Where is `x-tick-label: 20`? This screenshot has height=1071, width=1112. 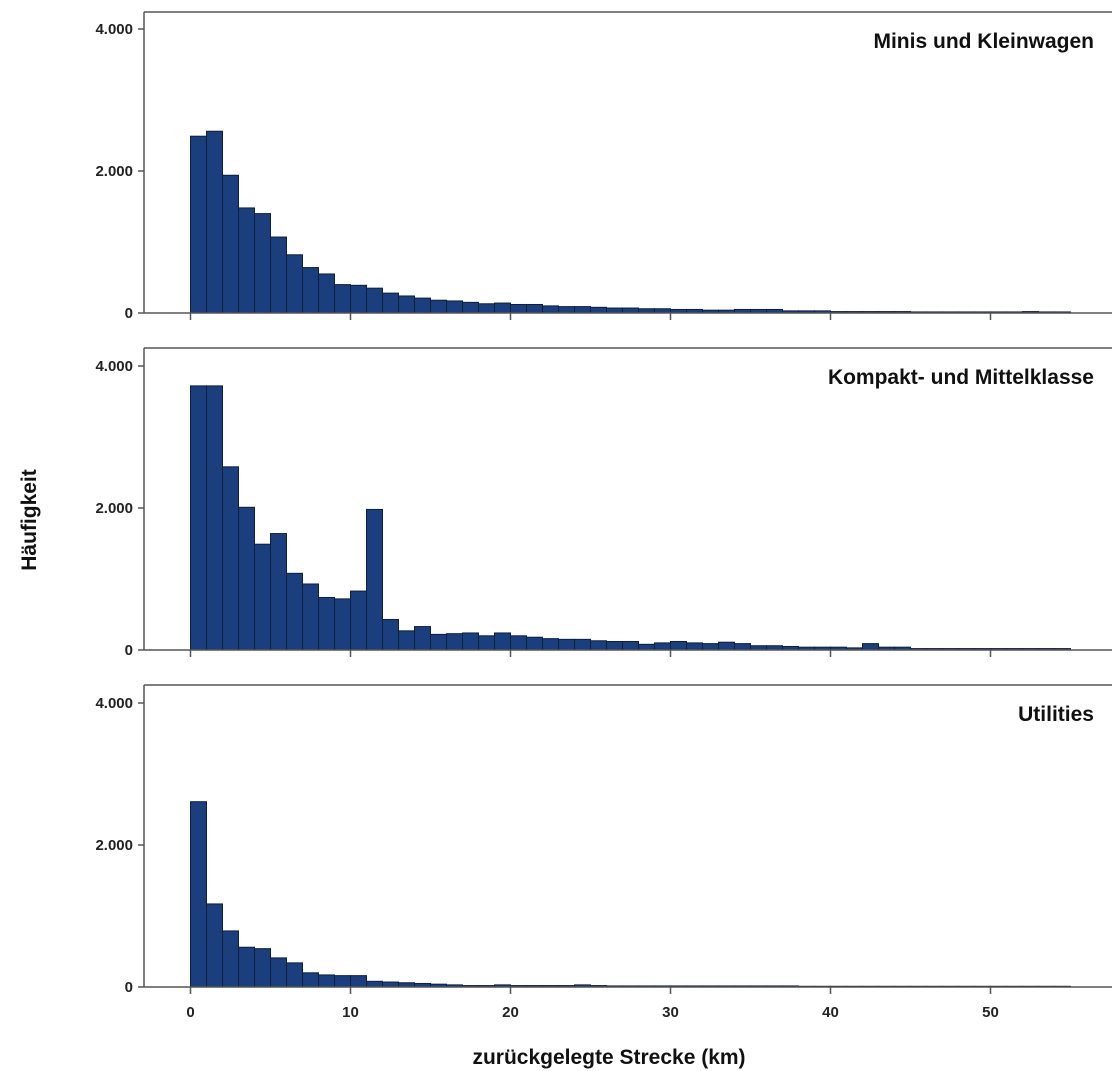
x-tick-label: 20 is located at coordinates (510, 1012).